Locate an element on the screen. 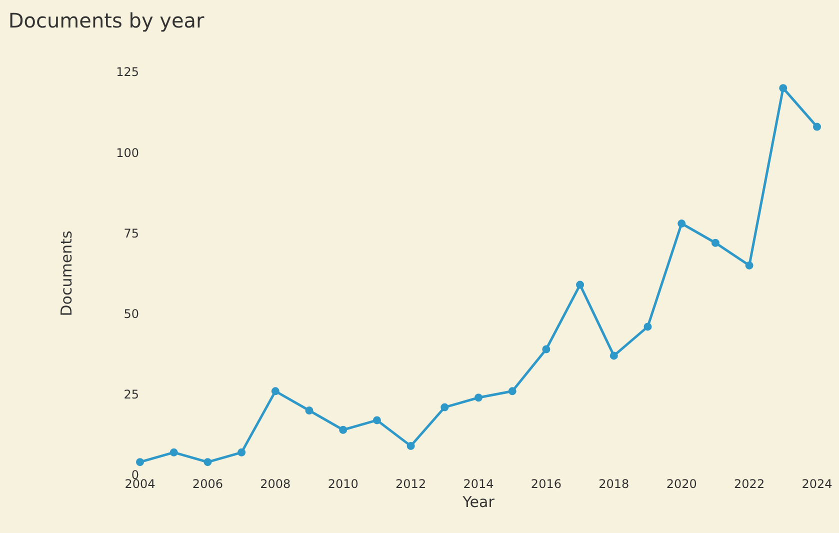 The width and height of the screenshot is (839, 533). chart-title: Documents by year is located at coordinates (107, 20).